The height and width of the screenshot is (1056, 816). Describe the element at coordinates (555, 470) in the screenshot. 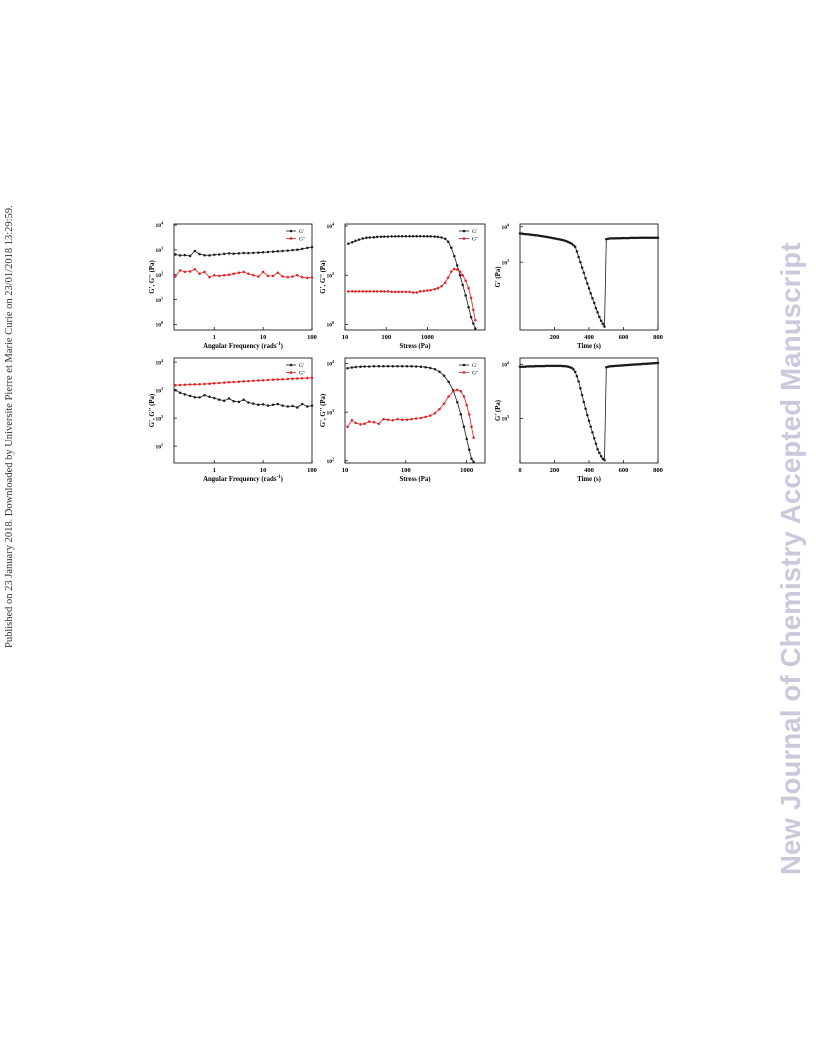

I see `x-tick-label: 200` at that location.